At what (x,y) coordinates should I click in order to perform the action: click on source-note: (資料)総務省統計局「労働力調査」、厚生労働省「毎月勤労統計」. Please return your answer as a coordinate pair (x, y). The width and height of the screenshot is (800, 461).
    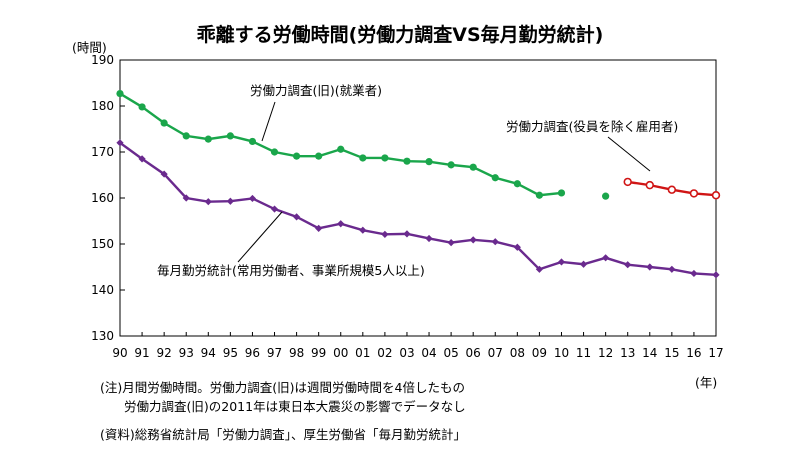
    Looking at the image, I should click on (283, 434).